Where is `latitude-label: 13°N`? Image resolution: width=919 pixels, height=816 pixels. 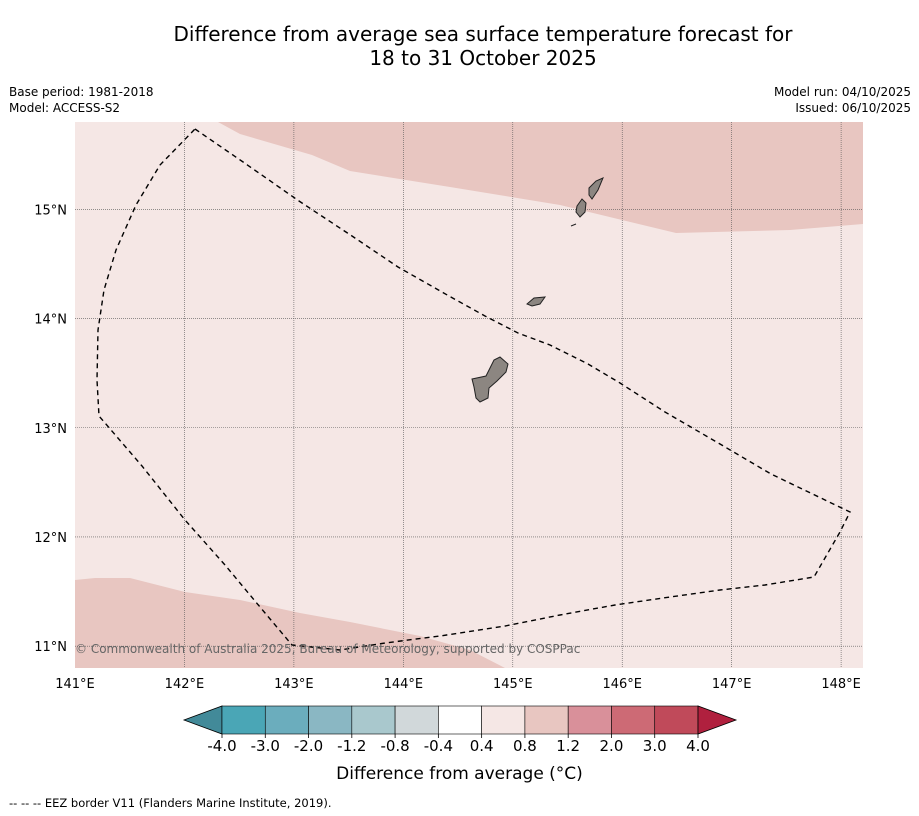
latitude-label: 13°N is located at coordinates (50, 429).